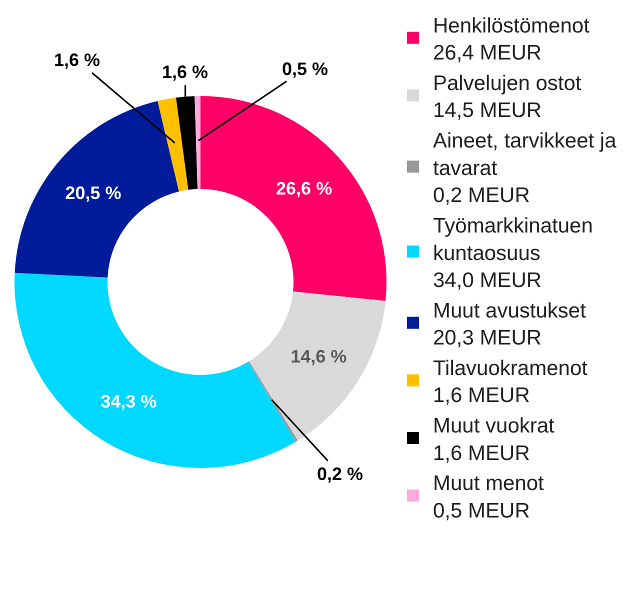  Describe the element at coordinates (305, 69) in the screenshot. I see `data-label: 0,5 %` at that location.